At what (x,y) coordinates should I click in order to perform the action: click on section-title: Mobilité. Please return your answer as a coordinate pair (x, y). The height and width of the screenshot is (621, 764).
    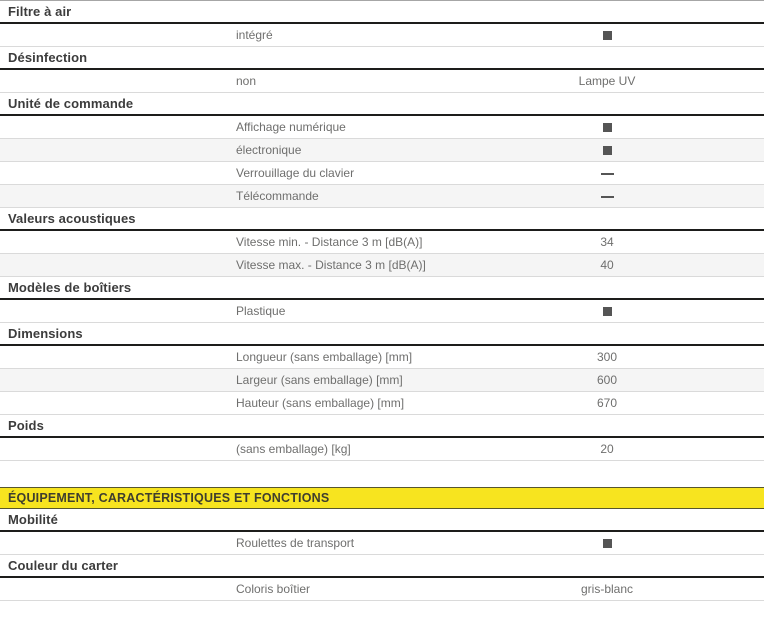
    Looking at the image, I should click on (382, 520).